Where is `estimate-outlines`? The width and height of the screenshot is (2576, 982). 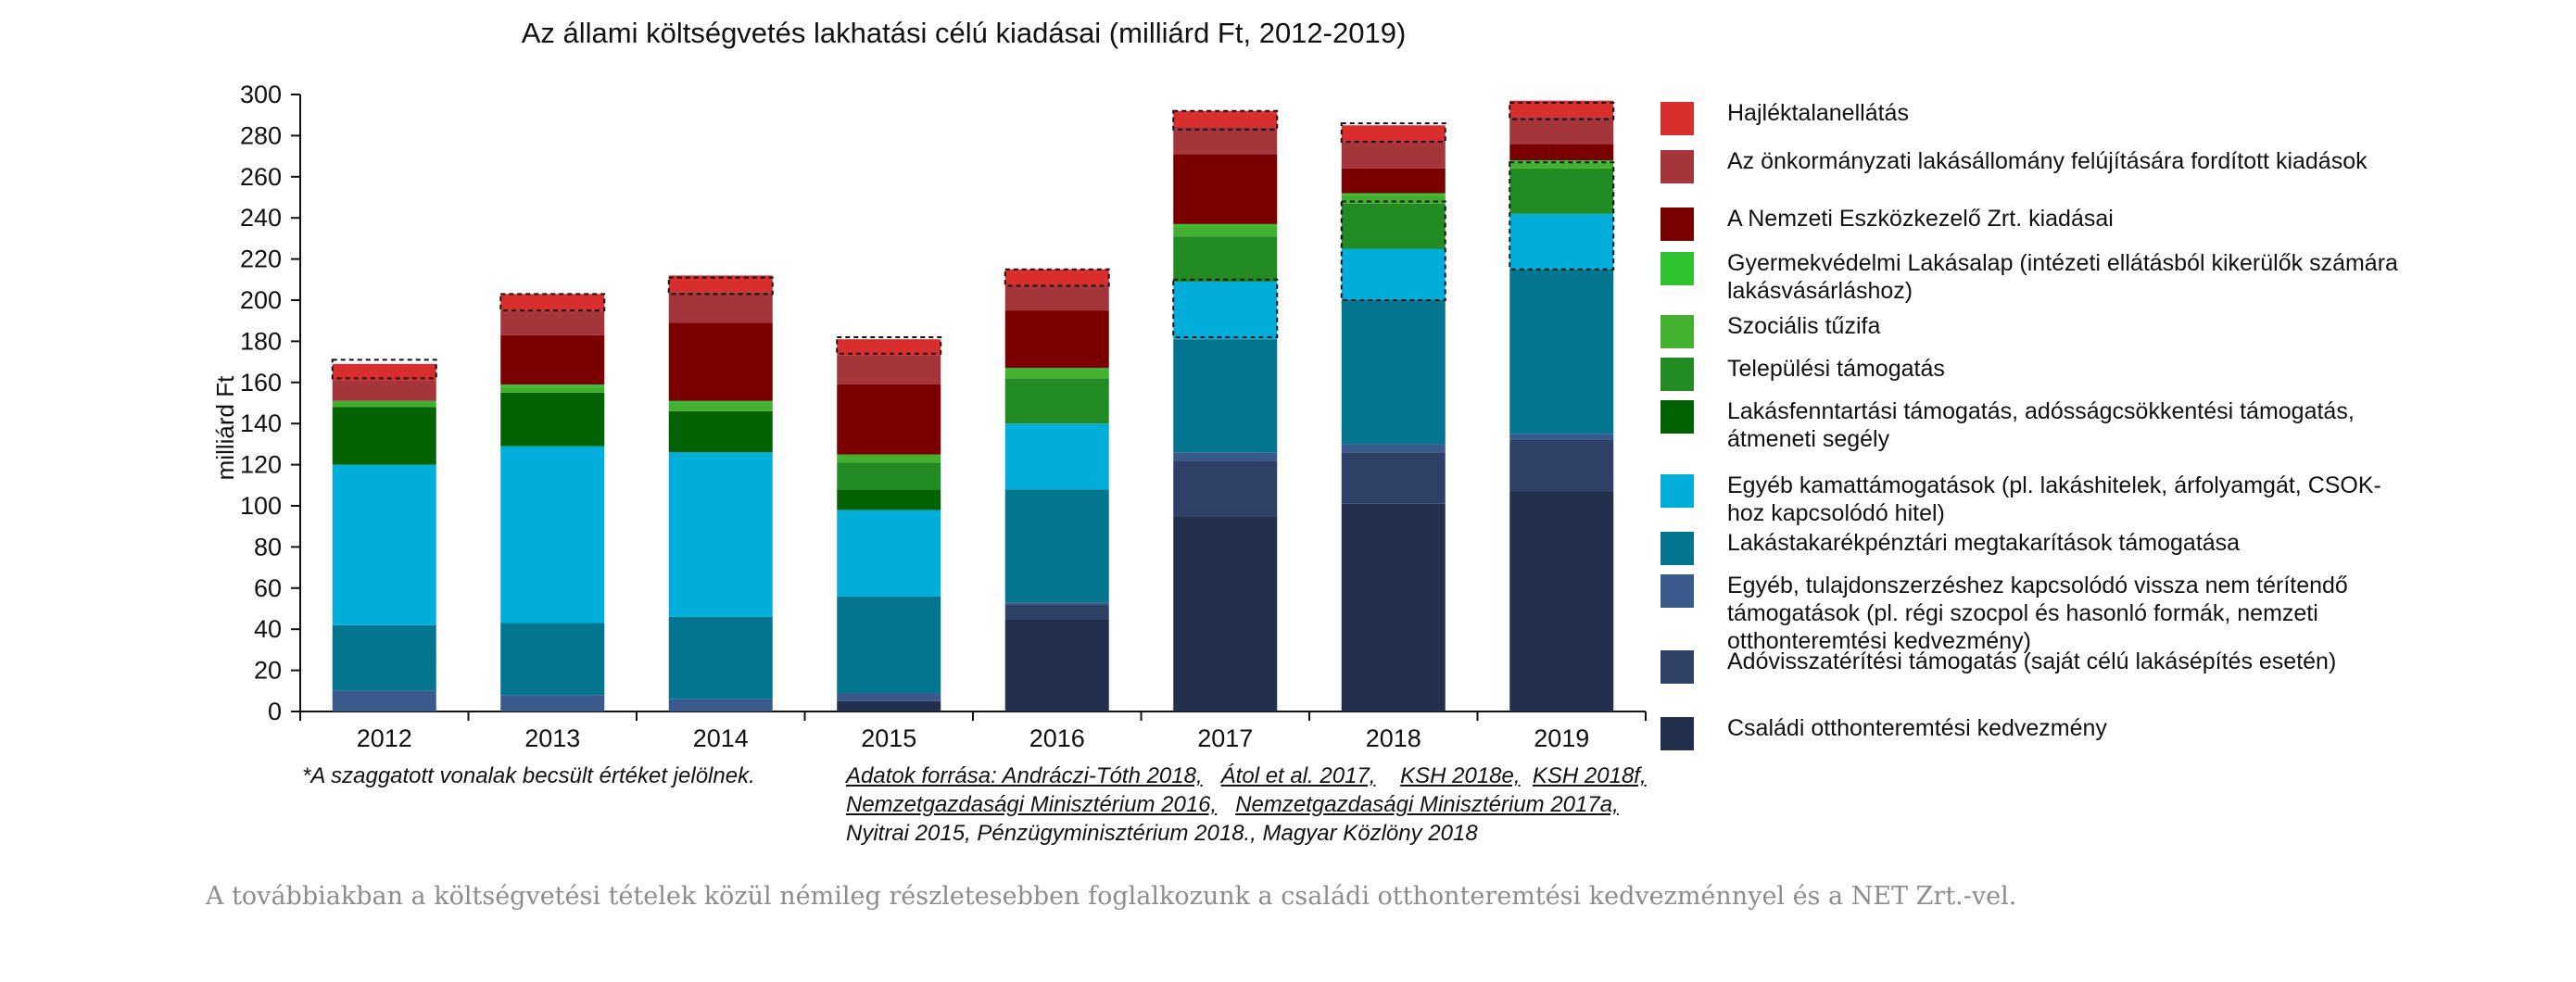
estimate-outlines is located at coordinates (973, 240).